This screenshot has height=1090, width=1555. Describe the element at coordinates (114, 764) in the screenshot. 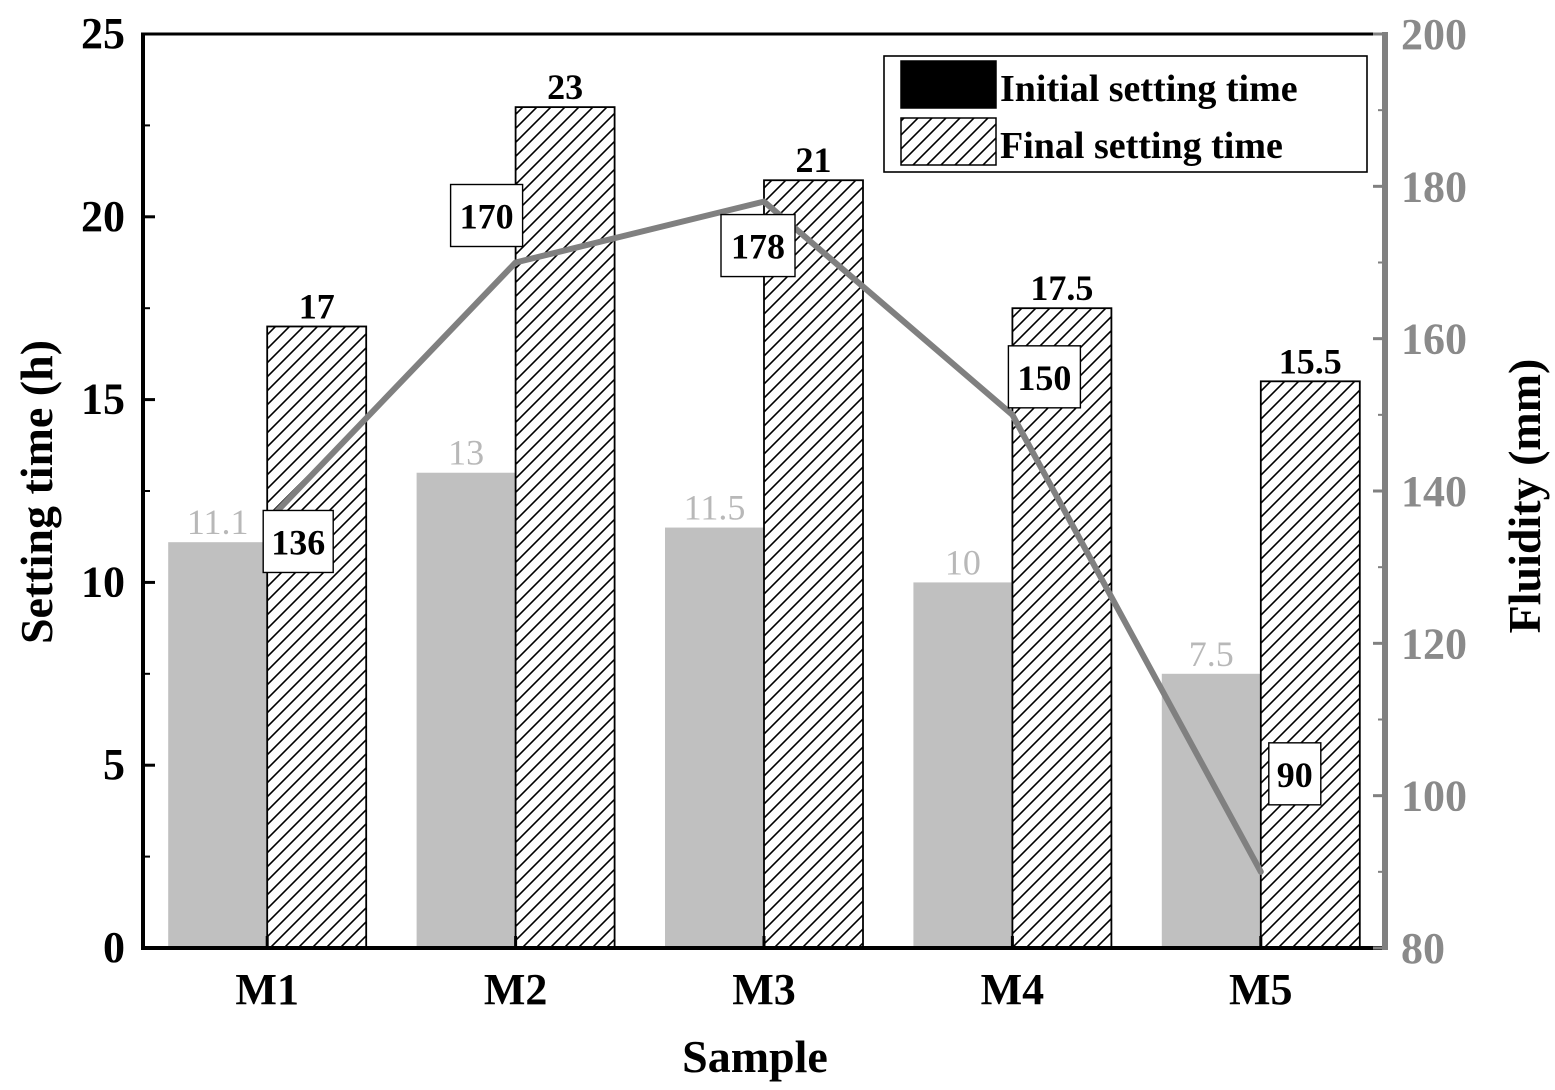

I see `y-tick-label-5: 5` at that location.